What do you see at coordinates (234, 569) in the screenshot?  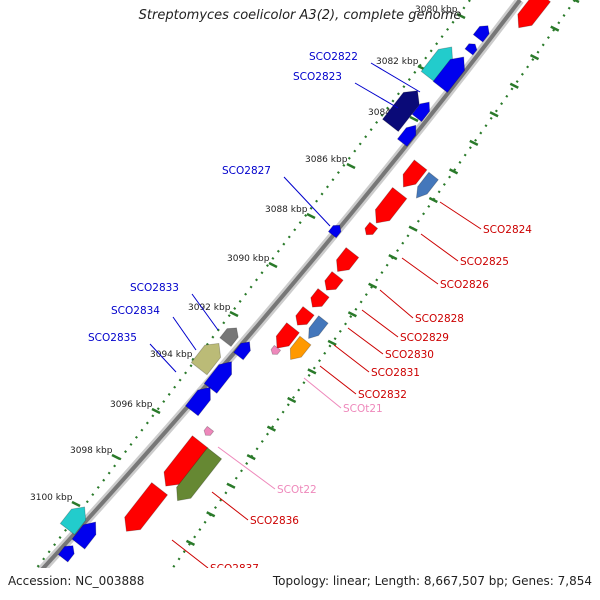 I see `reverse-gene-label: SCO2837` at bounding box center [234, 569].